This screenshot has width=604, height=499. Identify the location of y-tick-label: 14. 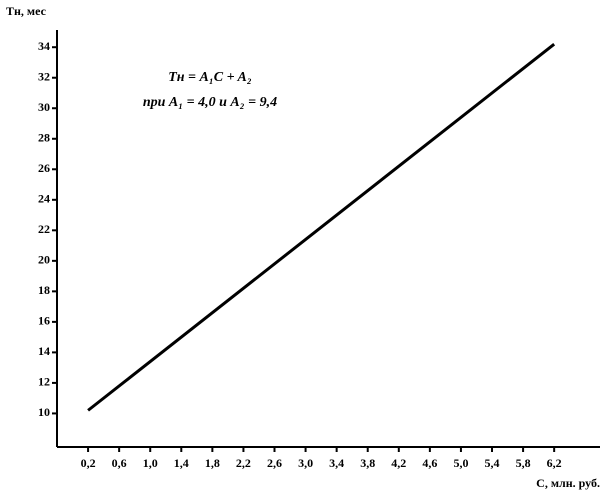
(44, 351).